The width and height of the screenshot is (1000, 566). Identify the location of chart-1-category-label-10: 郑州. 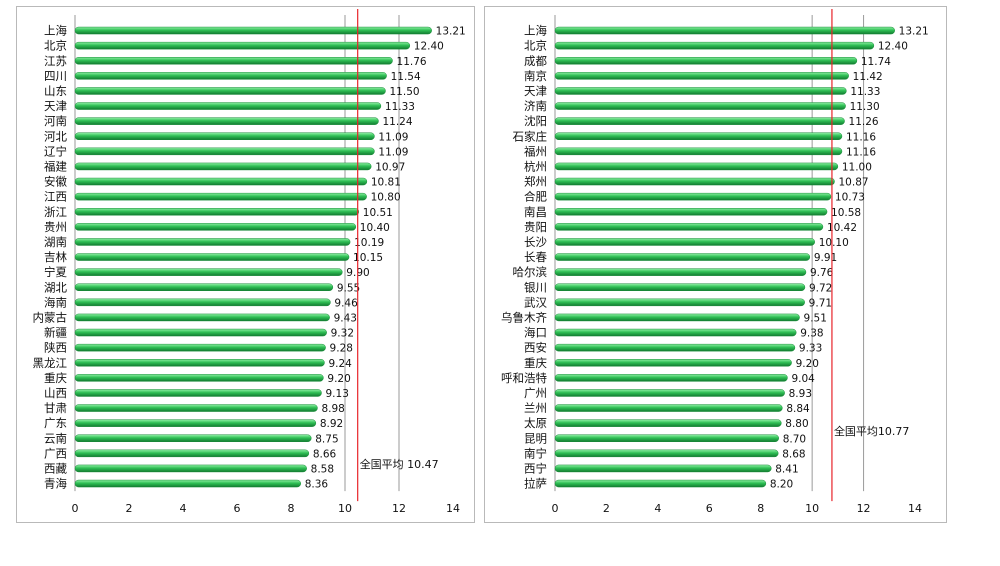
(535, 182).